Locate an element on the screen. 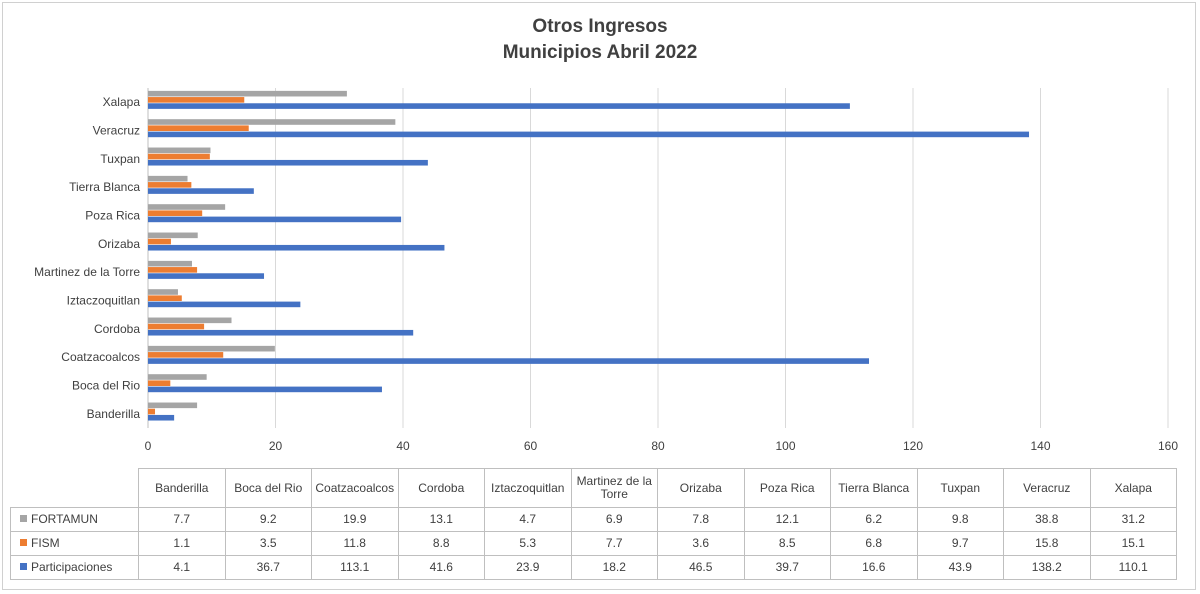  table-cell: 16.6 is located at coordinates (874, 567).